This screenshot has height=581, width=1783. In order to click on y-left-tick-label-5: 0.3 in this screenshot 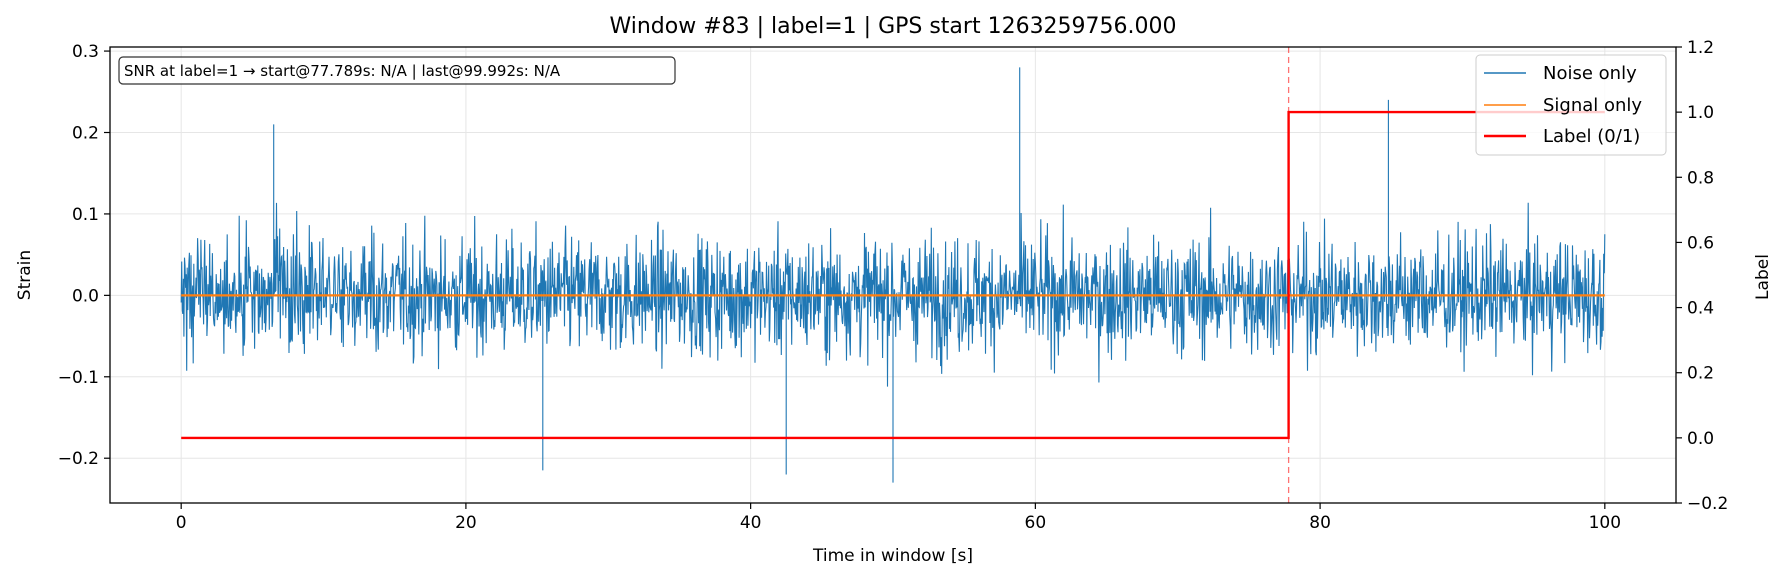, I will do `click(85, 52)`.